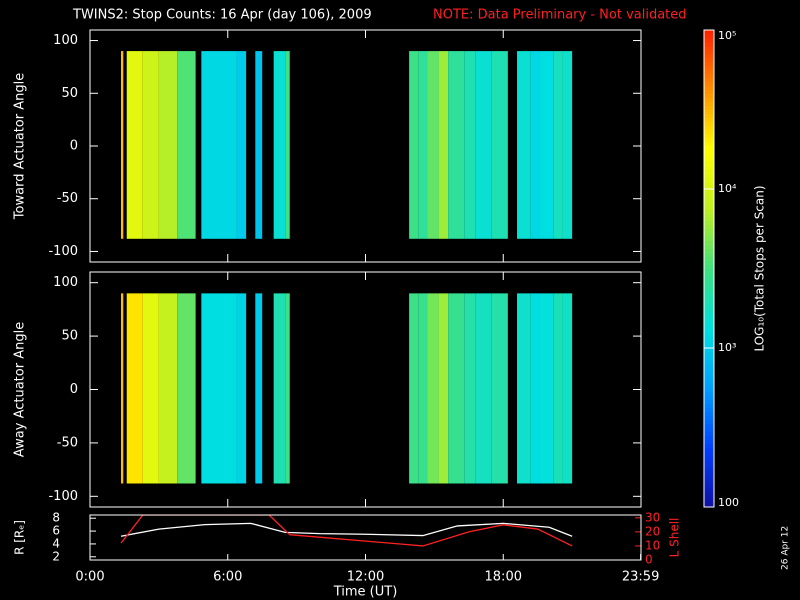 The height and width of the screenshot is (600, 800). I want to click on colorbar-tick-label: 10⁵, so click(727, 35).